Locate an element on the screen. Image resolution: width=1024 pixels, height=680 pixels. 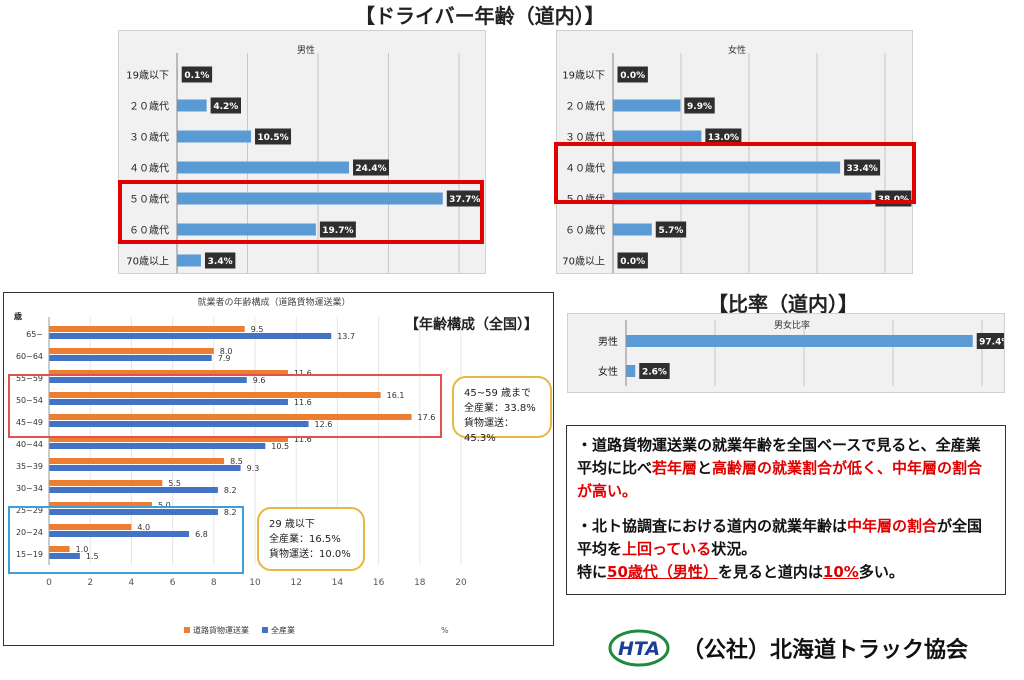
national-x-tick-label: 2 is located at coordinates (90, 583).